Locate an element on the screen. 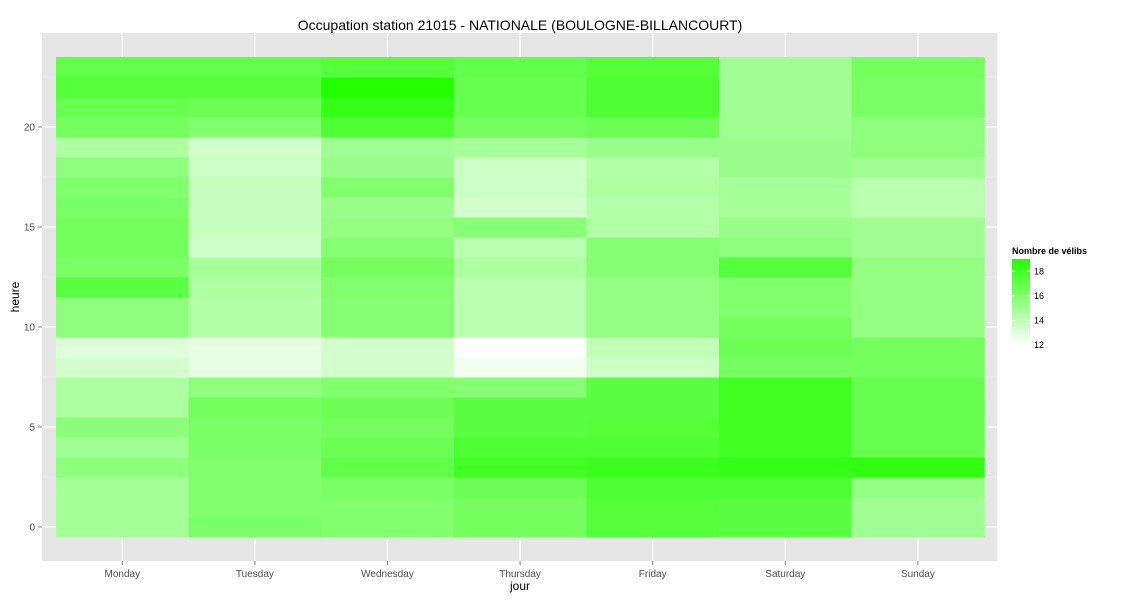 The width and height of the screenshot is (1125, 600). x-tick-label: Friday is located at coordinates (653, 574).